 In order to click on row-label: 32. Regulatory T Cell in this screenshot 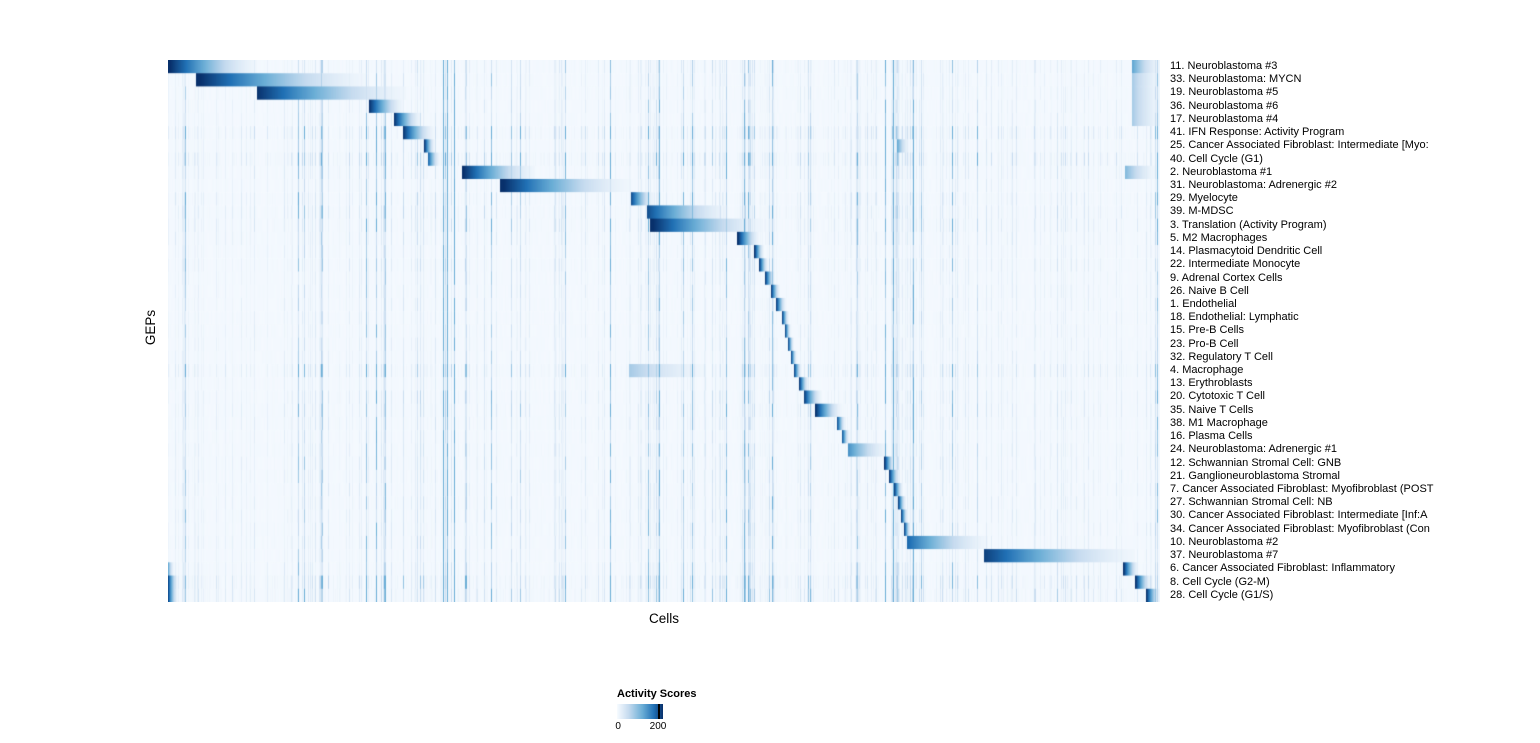, I will do `click(1221, 356)`.